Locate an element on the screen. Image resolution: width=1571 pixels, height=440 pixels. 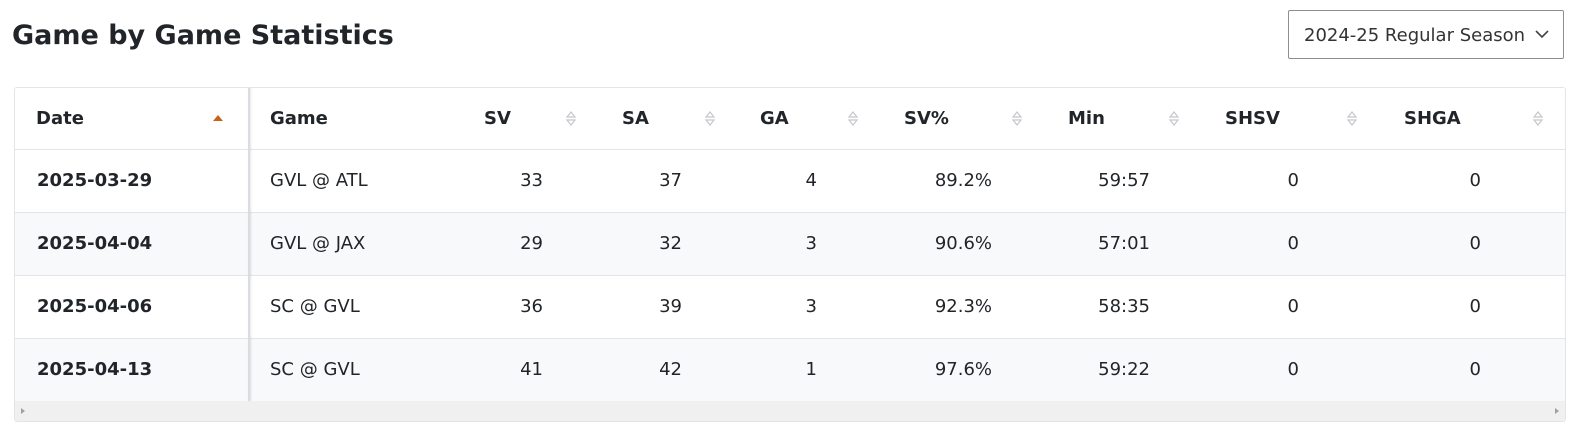
table-cell: 90.6% is located at coordinates (963, 243).